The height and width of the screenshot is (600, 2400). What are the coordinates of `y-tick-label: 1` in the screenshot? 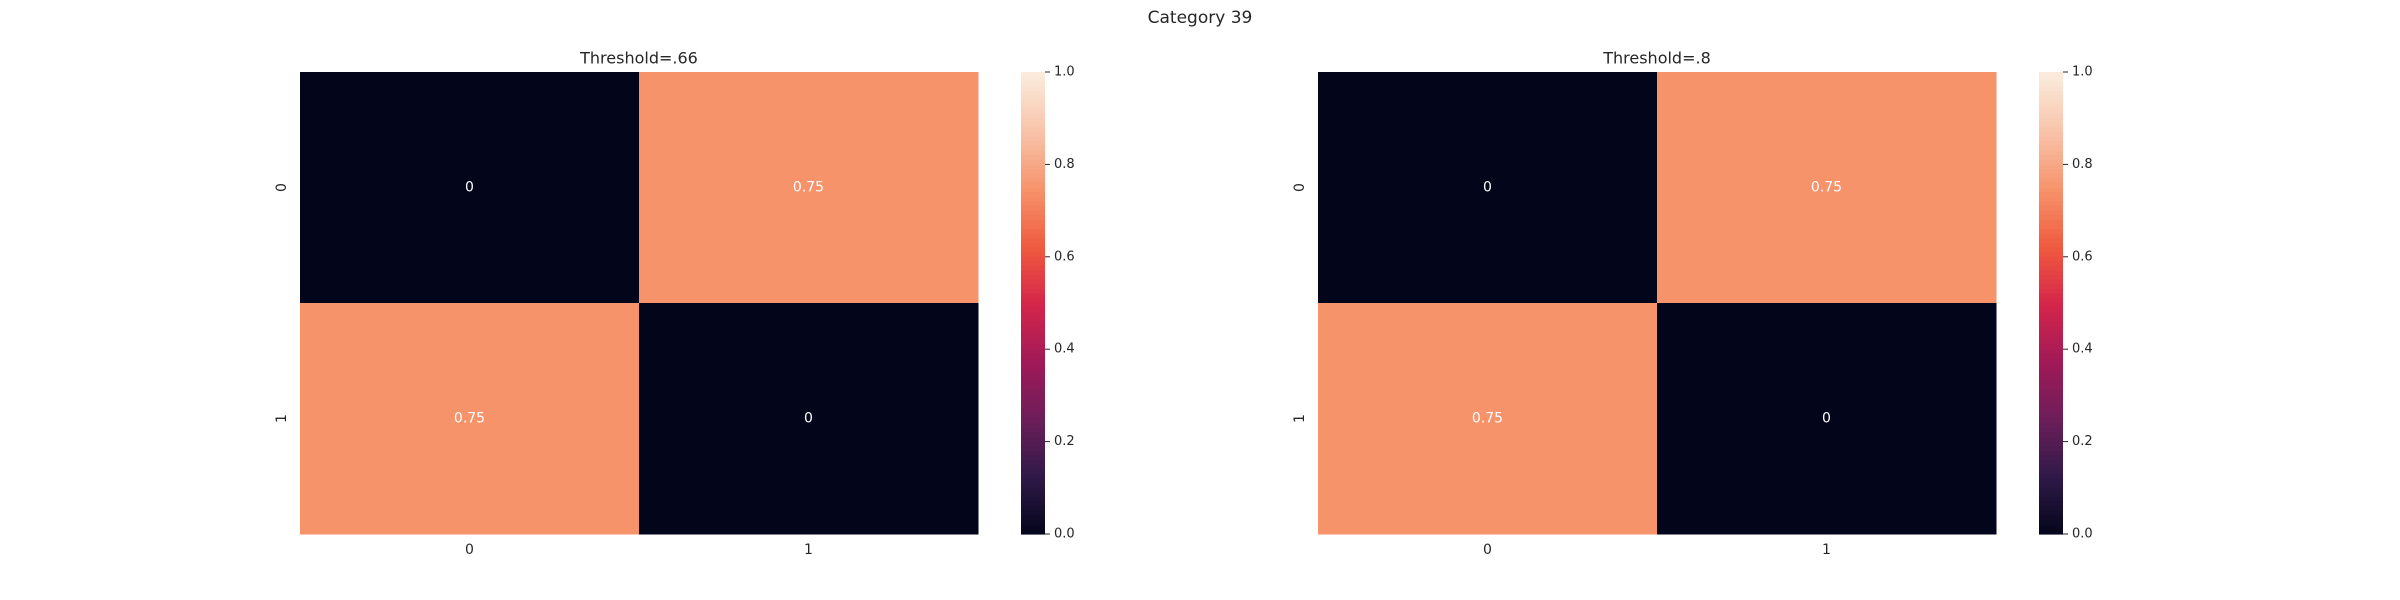 It's located at (1300, 418).